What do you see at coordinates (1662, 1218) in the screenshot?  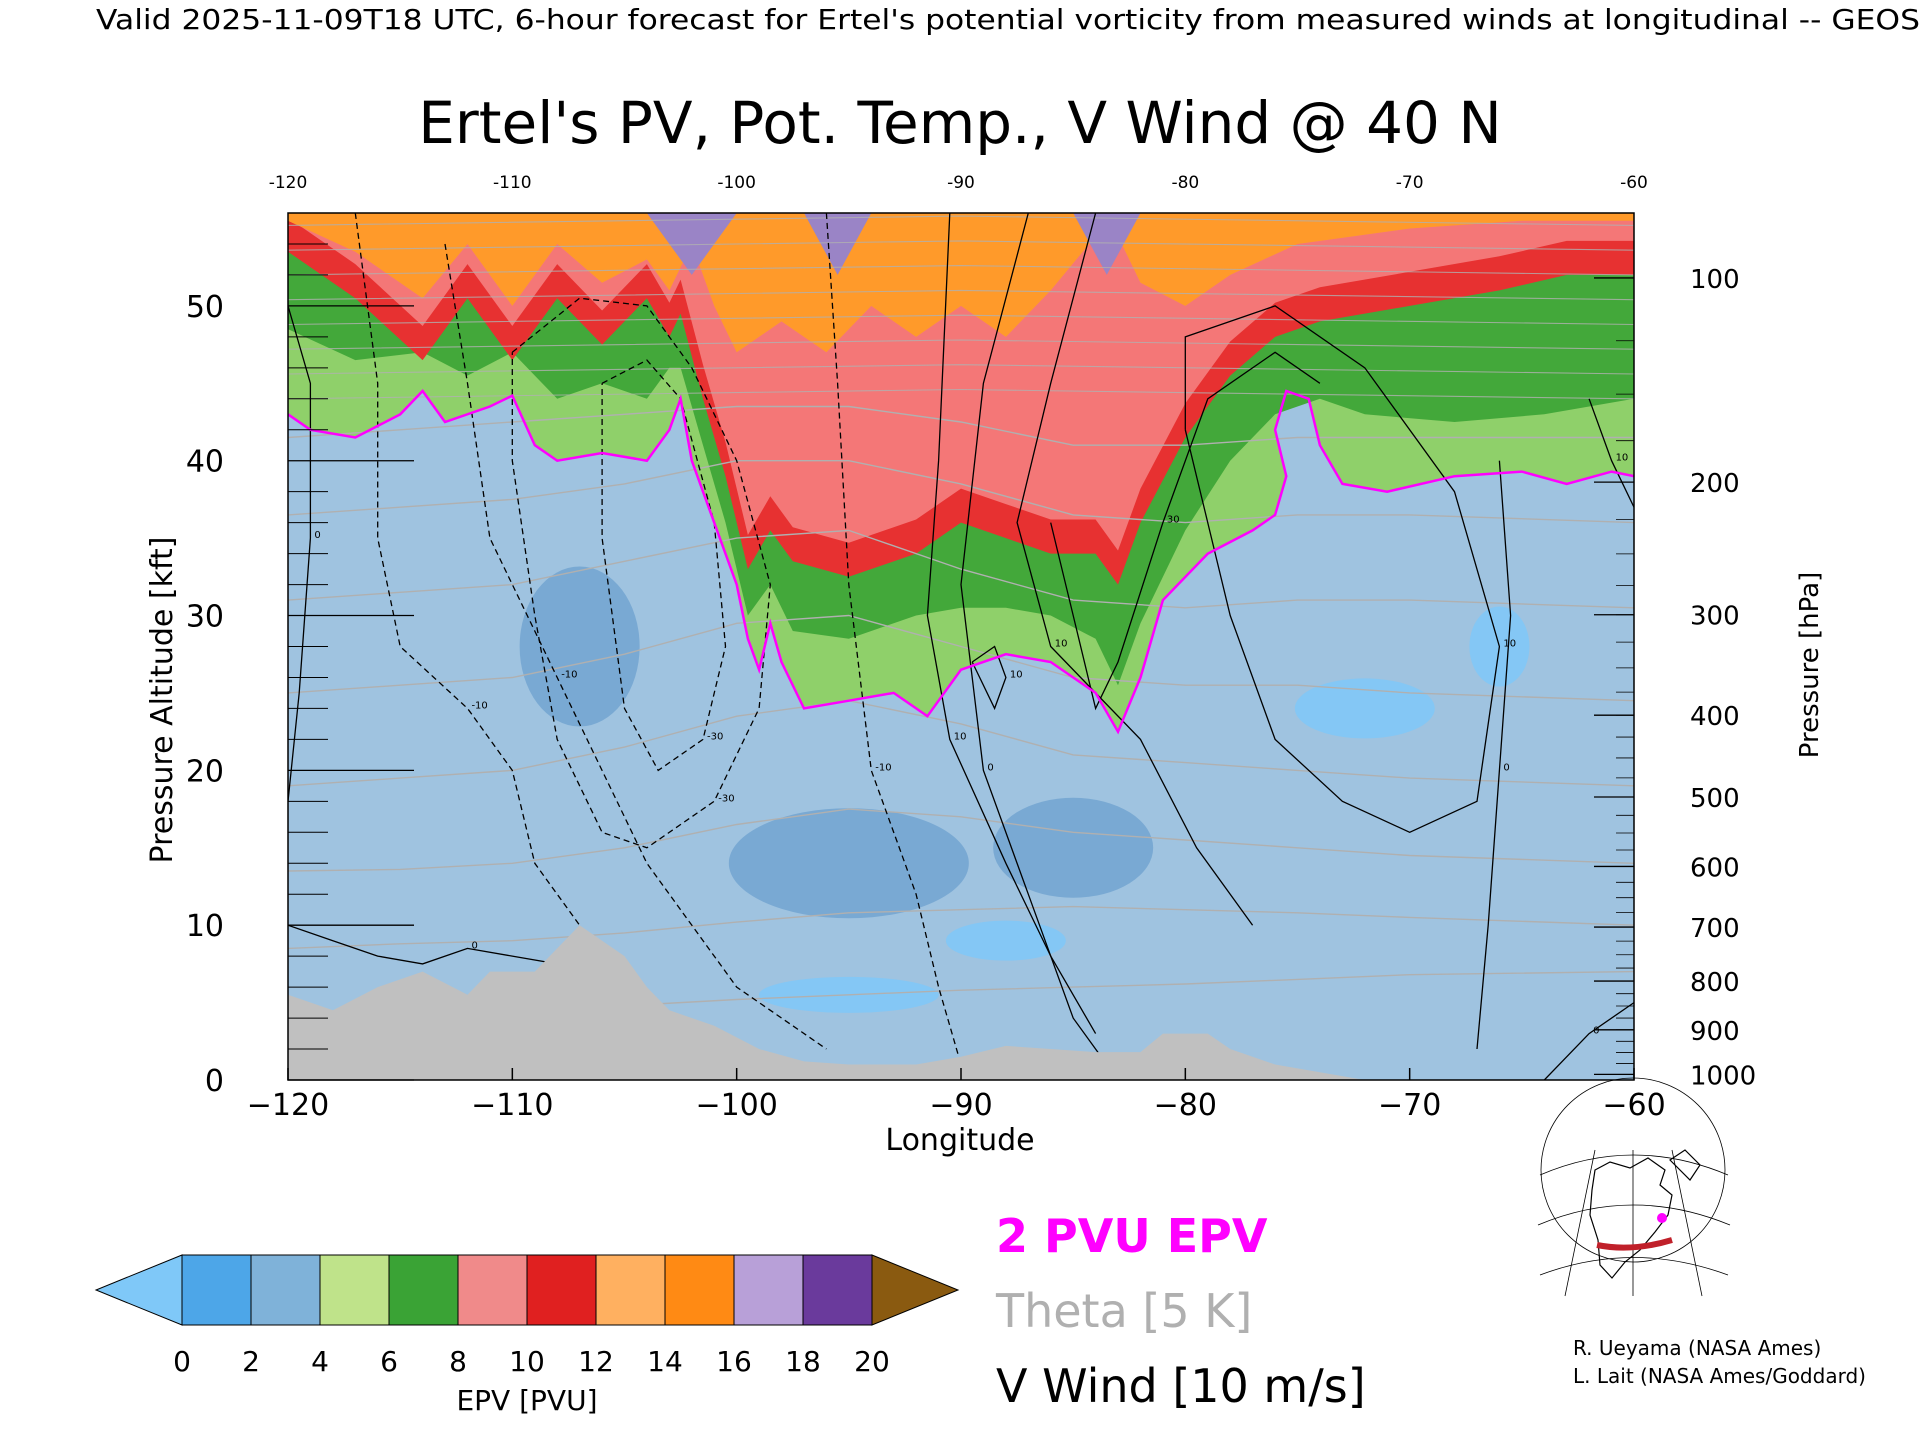 I see `map-location-marker` at bounding box center [1662, 1218].